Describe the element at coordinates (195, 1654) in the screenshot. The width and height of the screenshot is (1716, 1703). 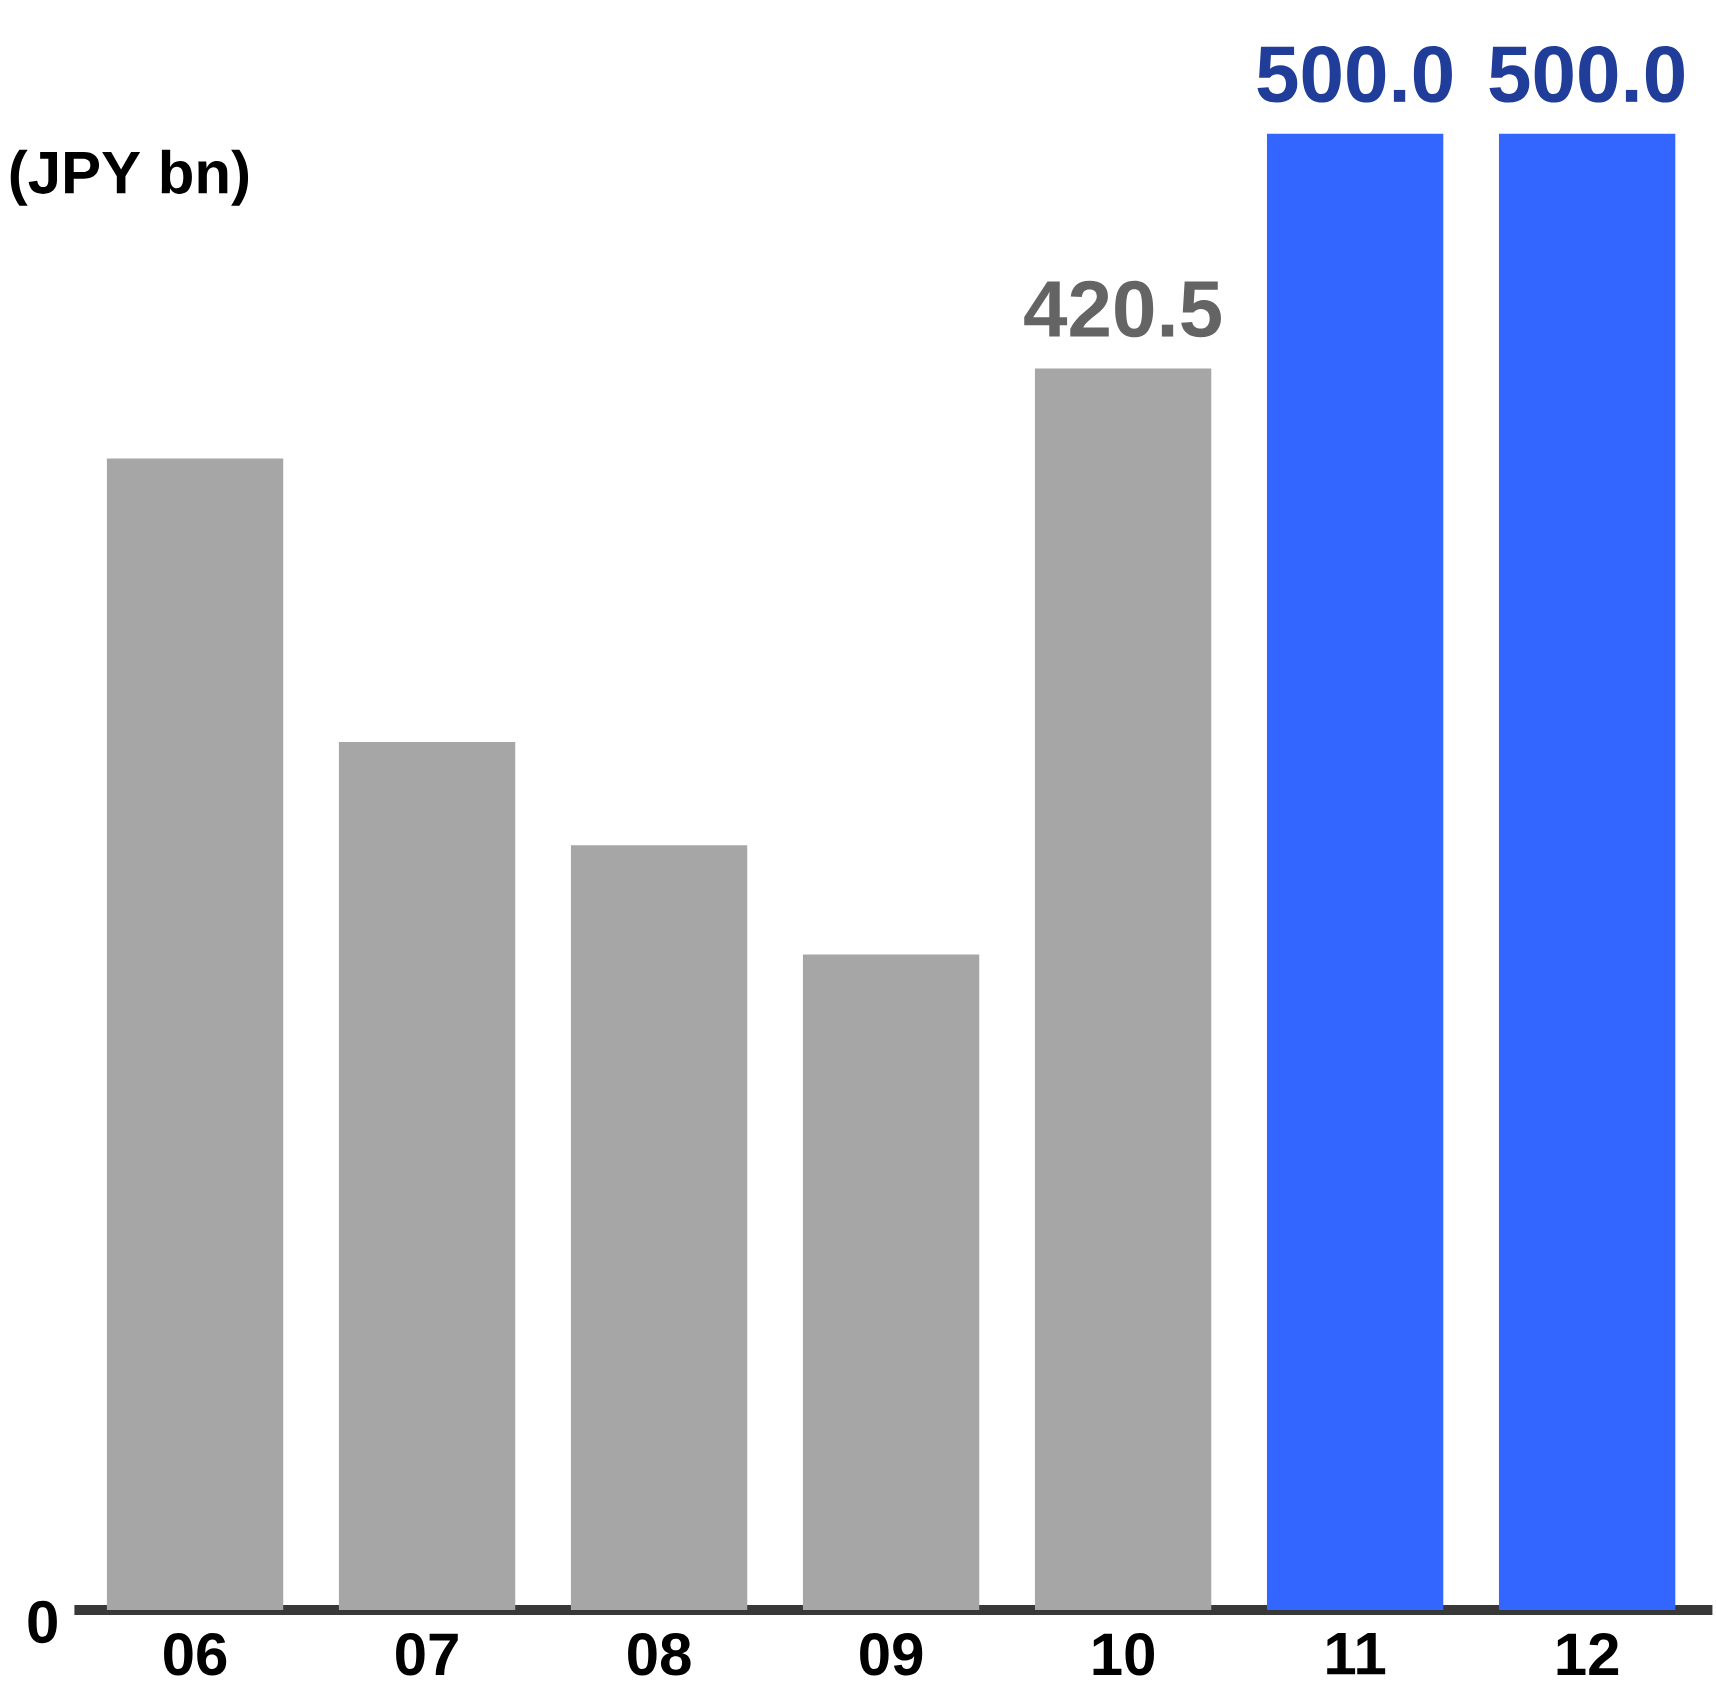
I see `x-tick-label: 06` at that location.